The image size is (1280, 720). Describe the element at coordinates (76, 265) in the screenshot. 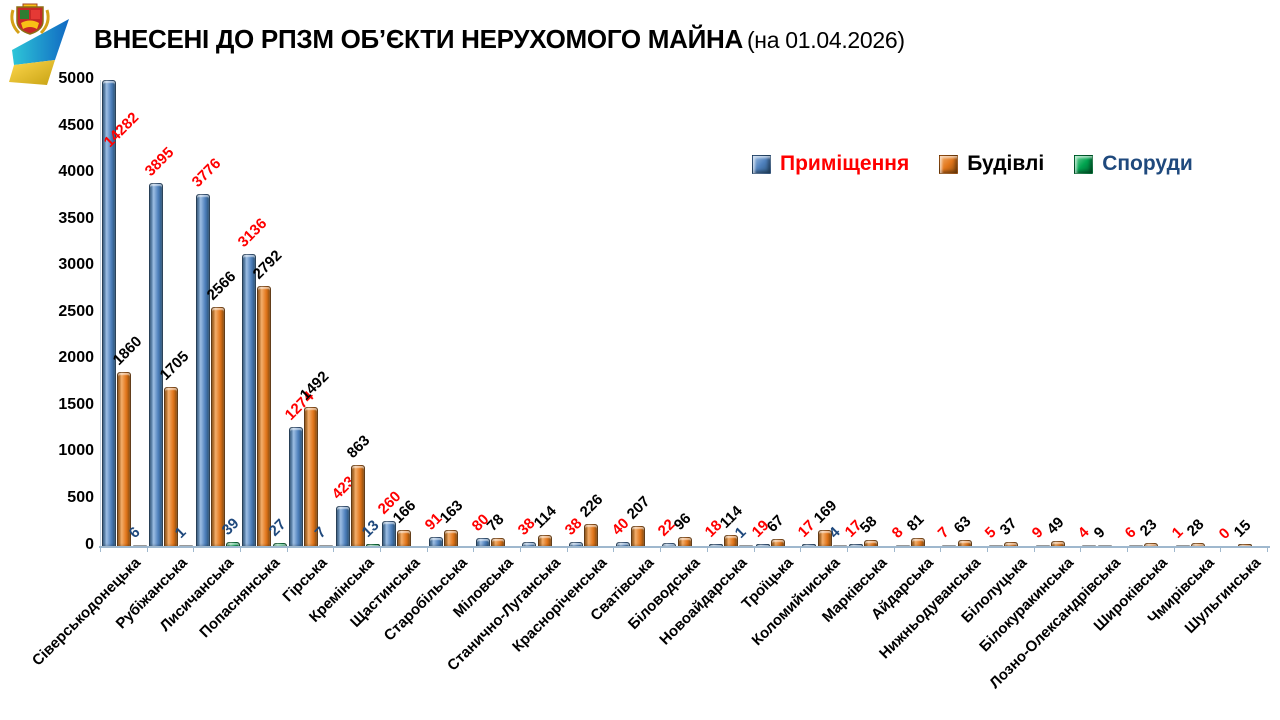

I see `y-axis-label: 3000` at that location.